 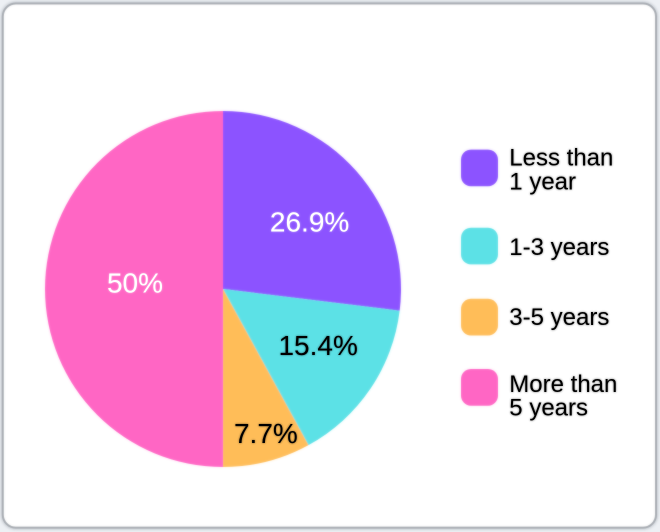 What do you see at coordinates (561, 157) in the screenshot?
I see `svg-text: Less than` at bounding box center [561, 157].